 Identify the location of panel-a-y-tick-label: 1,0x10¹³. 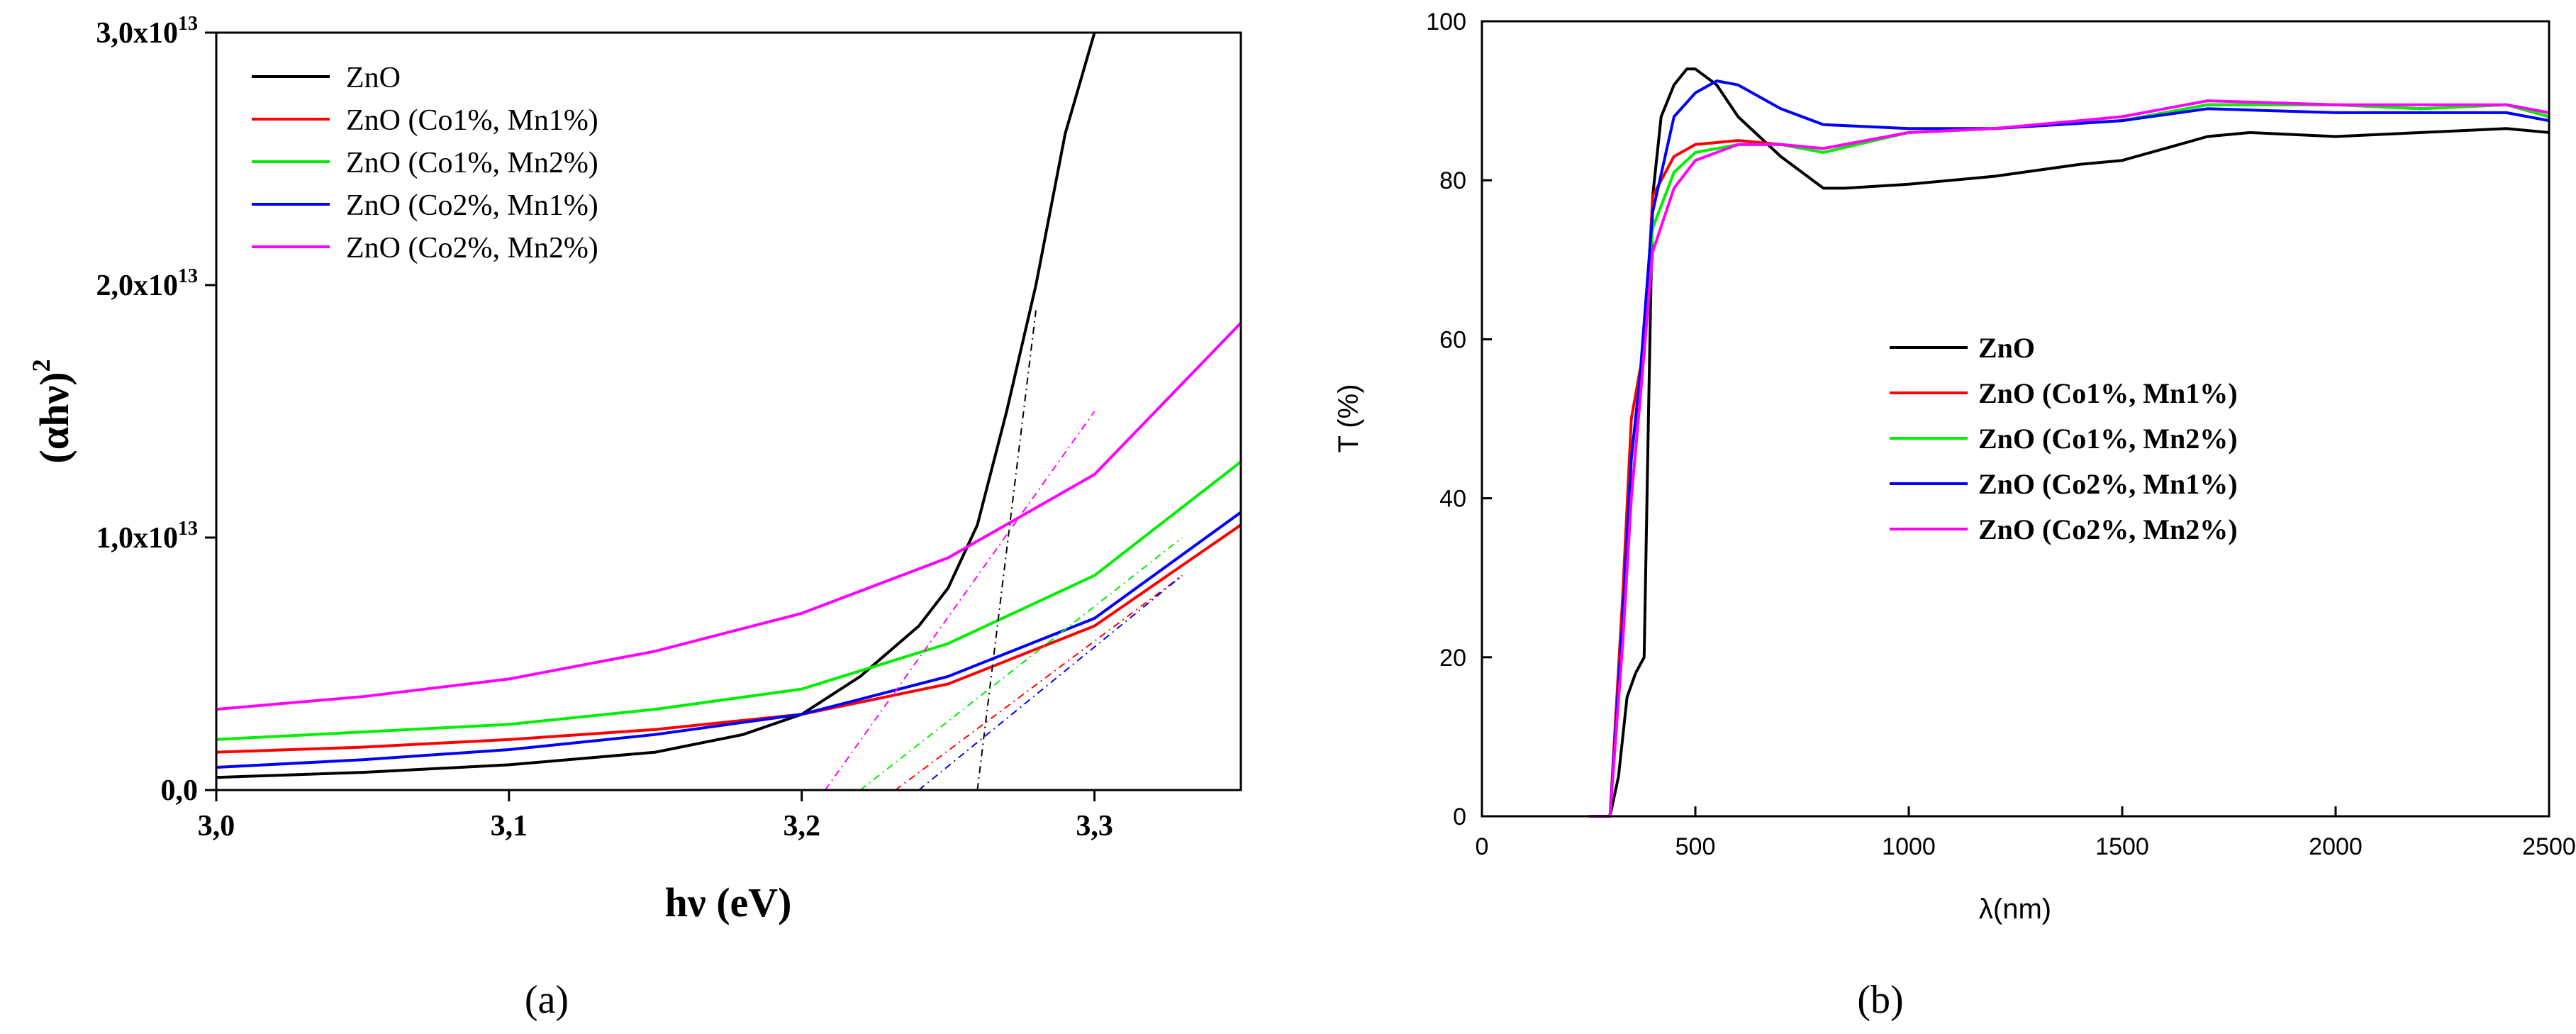
(147, 536).